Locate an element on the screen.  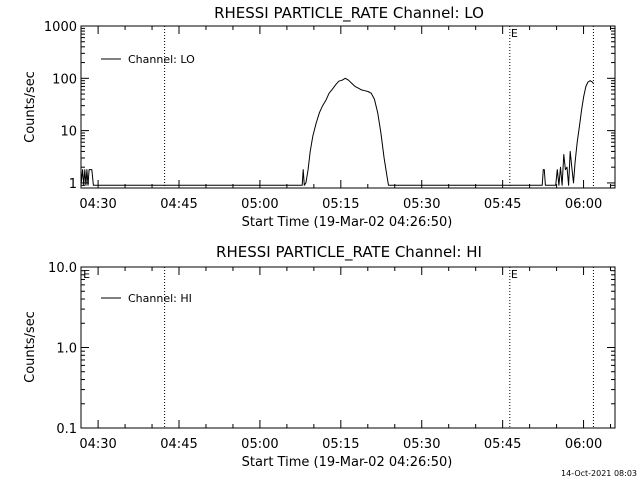
y-axis-label-hi: Counts/sec is located at coordinates (30, 347).